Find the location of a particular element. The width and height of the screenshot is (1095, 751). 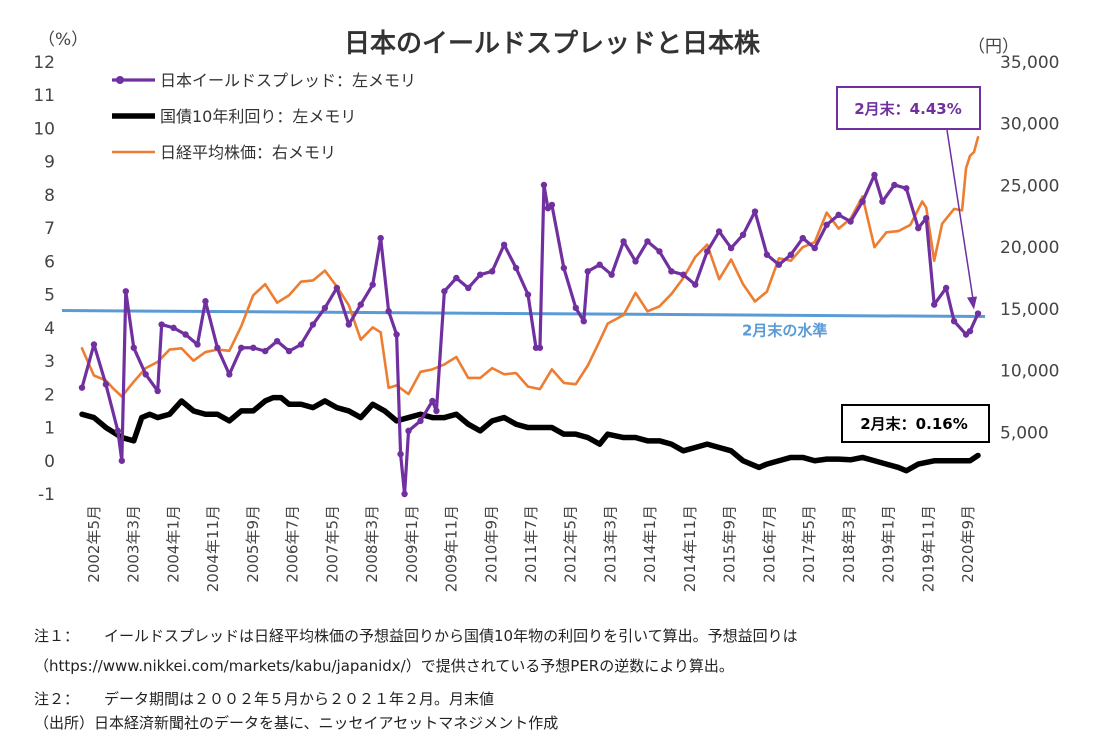

right-tick-label: 30,000 is located at coordinates (1029, 125).